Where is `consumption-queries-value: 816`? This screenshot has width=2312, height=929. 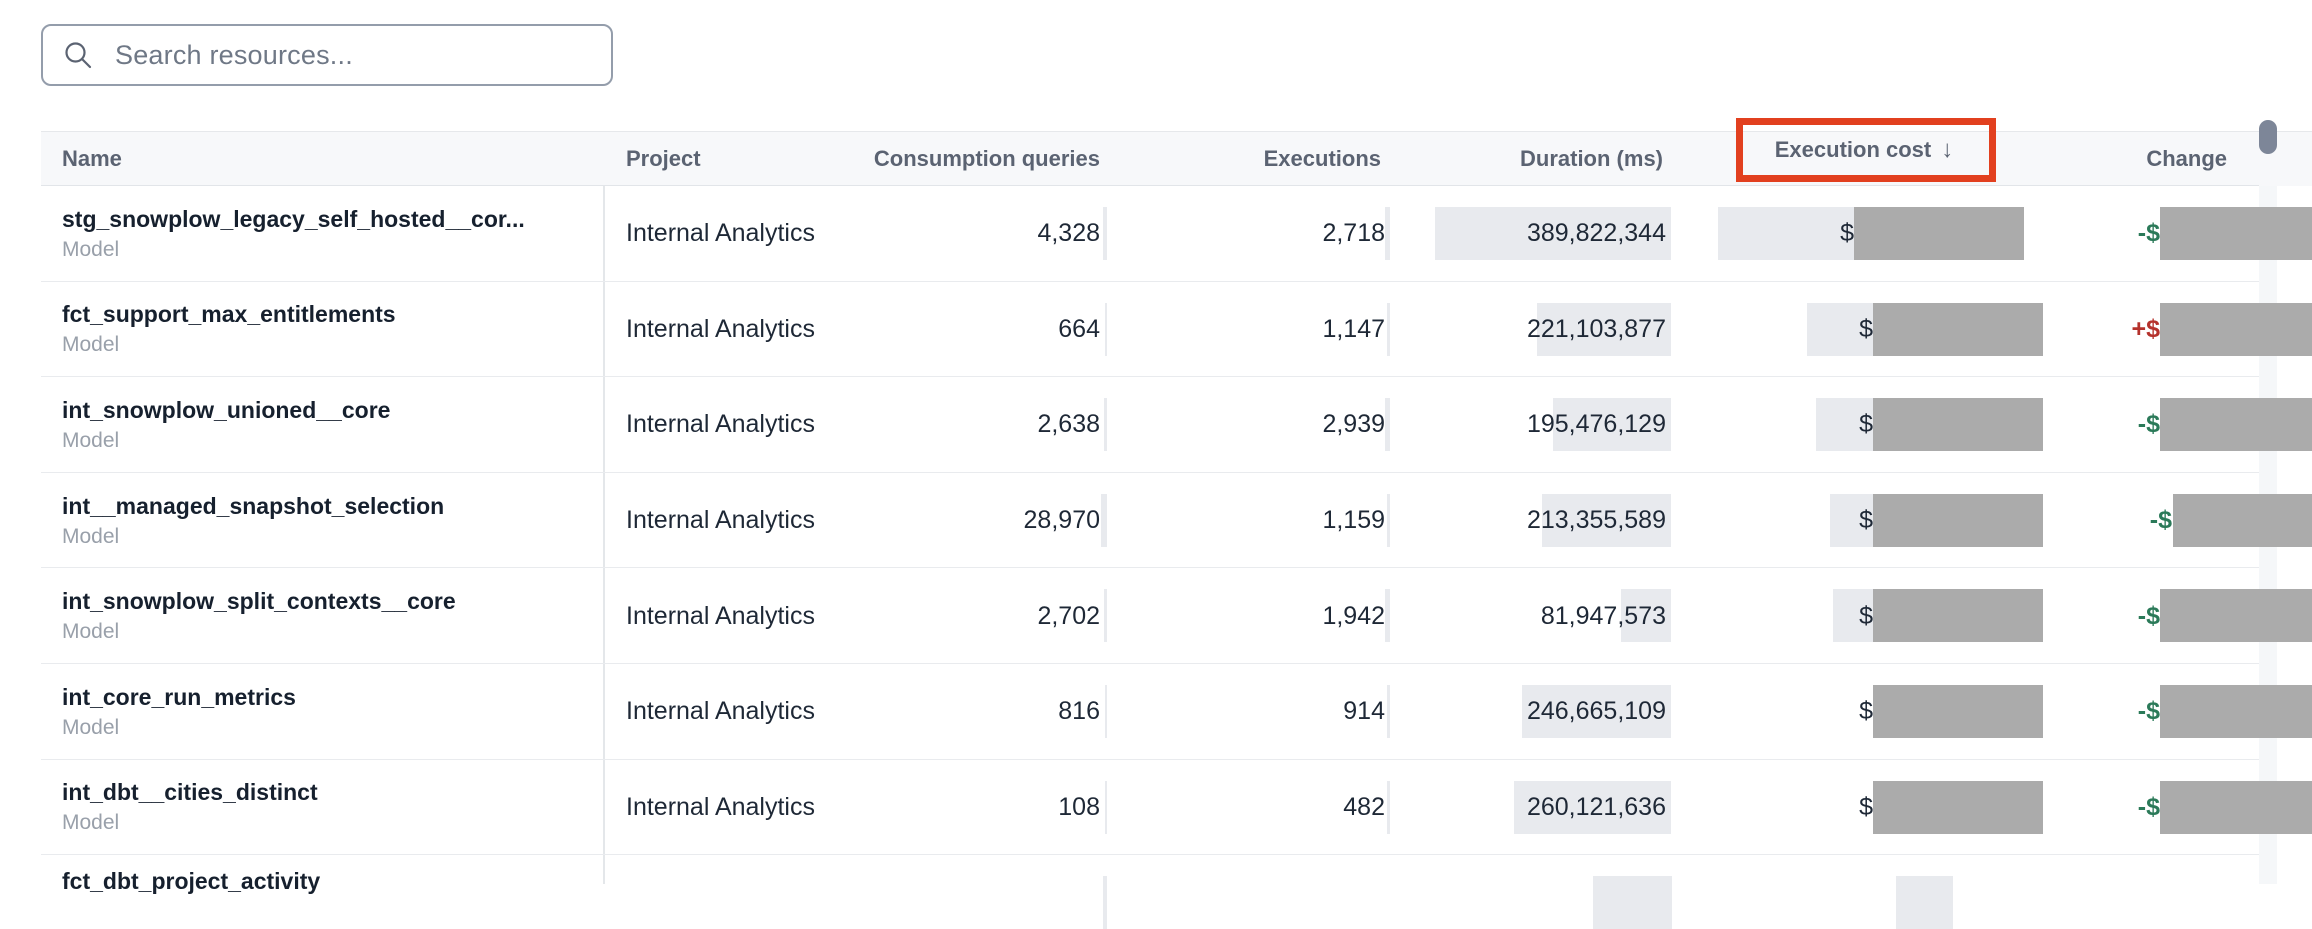 consumption-queries-value: 816 is located at coordinates (1079, 711).